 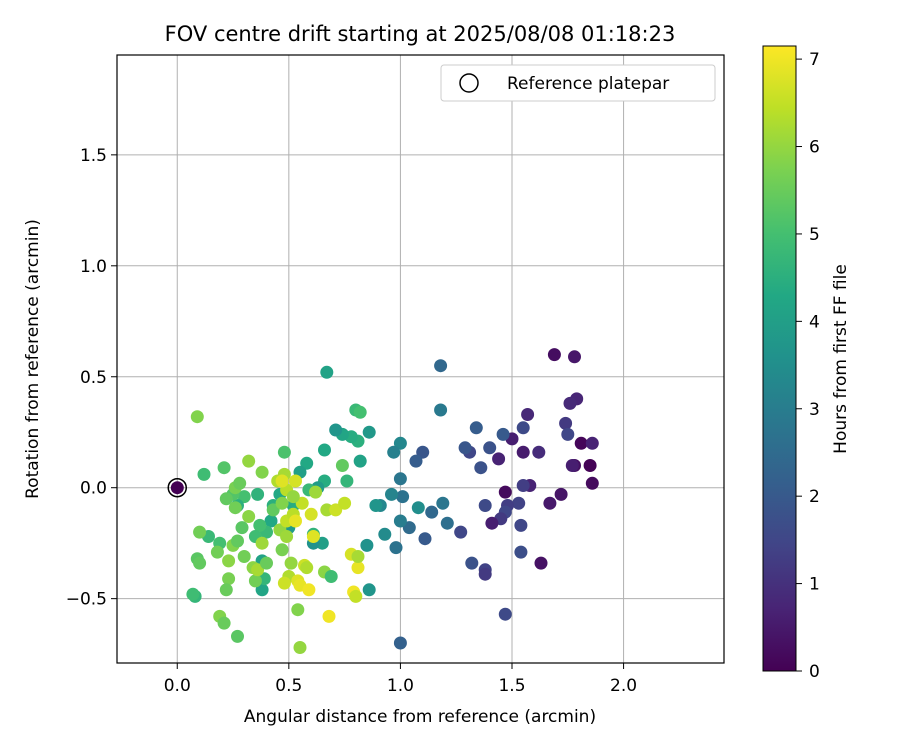 What do you see at coordinates (93, 156) in the screenshot?
I see `y-tick-label: 1.5` at bounding box center [93, 156].